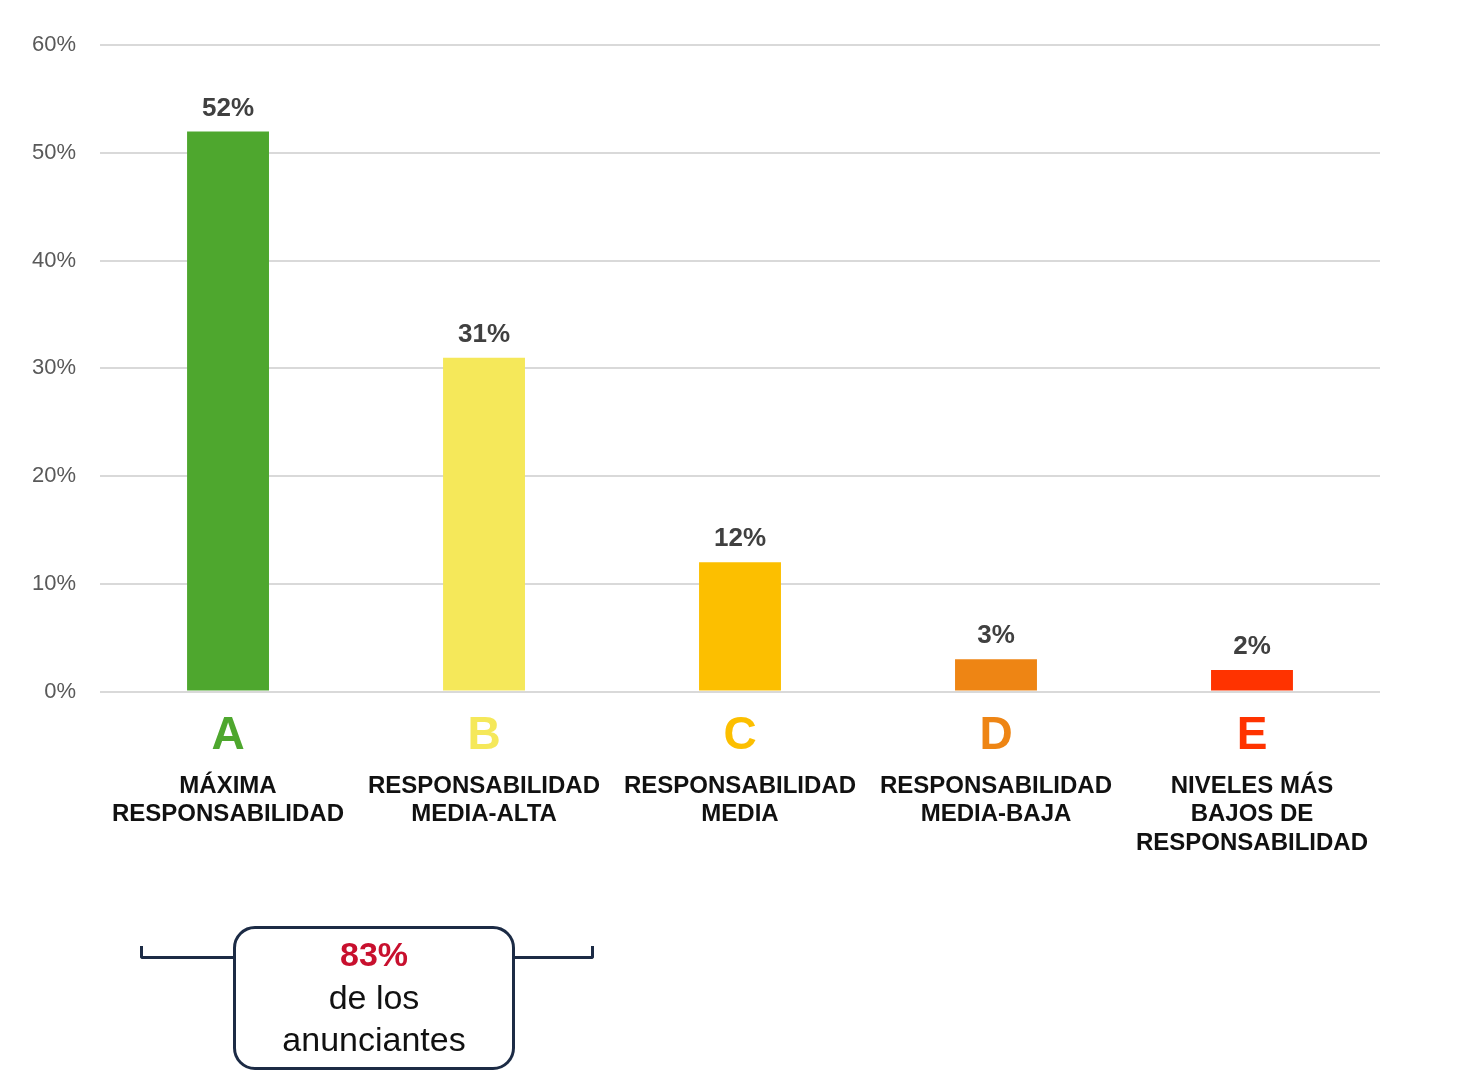 The width and height of the screenshot is (1457, 1076). I want to click on y-tick-label: 0%, so click(60, 690).